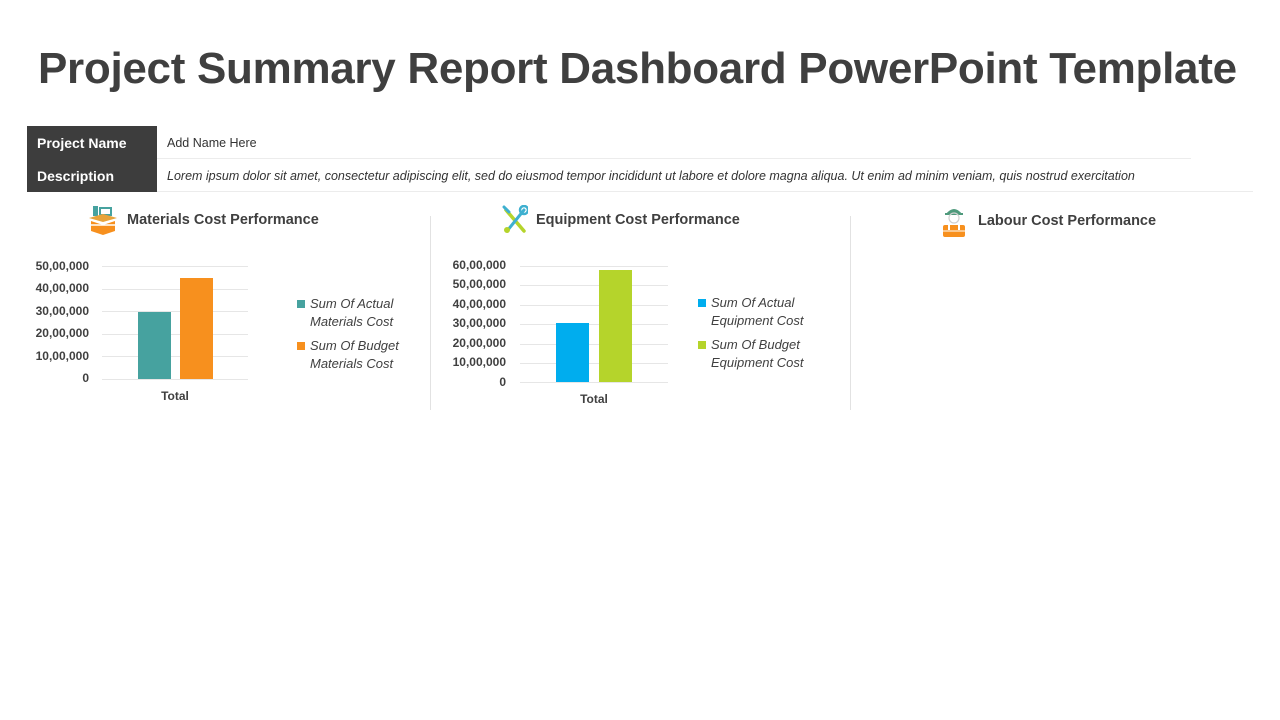 This screenshot has height=720, width=1280. What do you see at coordinates (572, 352) in the screenshot?
I see `bar-actual-equipment` at bounding box center [572, 352].